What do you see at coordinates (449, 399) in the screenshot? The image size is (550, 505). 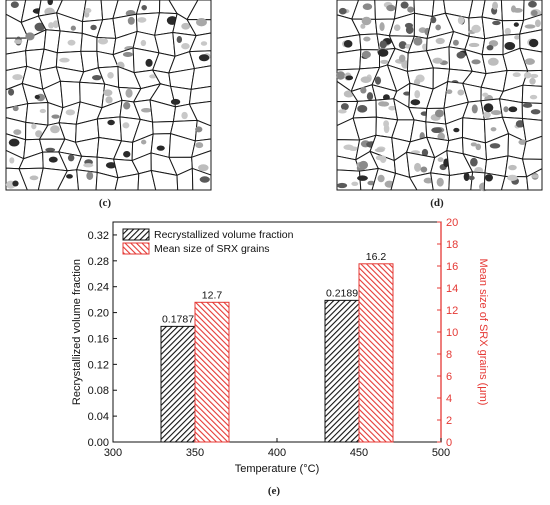 I see `y2-tick-label: 4` at bounding box center [449, 399].